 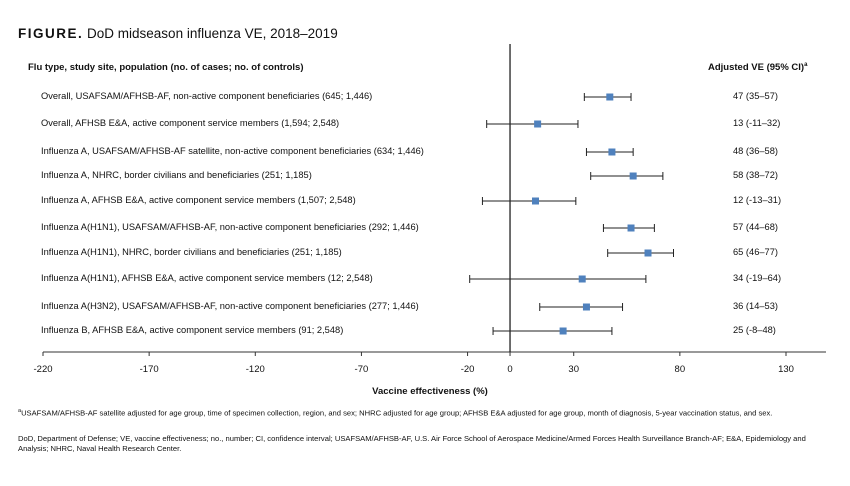 What do you see at coordinates (573, 369) in the screenshot?
I see `x-tick-label: 30` at bounding box center [573, 369].